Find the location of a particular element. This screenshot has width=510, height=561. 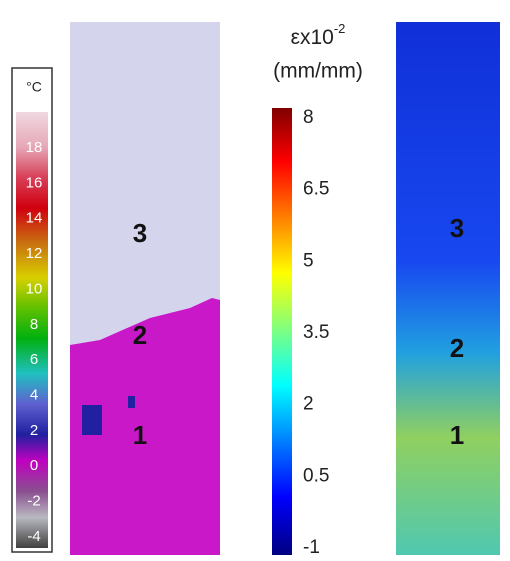

temperature-tick-label: 18 is located at coordinates (34, 147).